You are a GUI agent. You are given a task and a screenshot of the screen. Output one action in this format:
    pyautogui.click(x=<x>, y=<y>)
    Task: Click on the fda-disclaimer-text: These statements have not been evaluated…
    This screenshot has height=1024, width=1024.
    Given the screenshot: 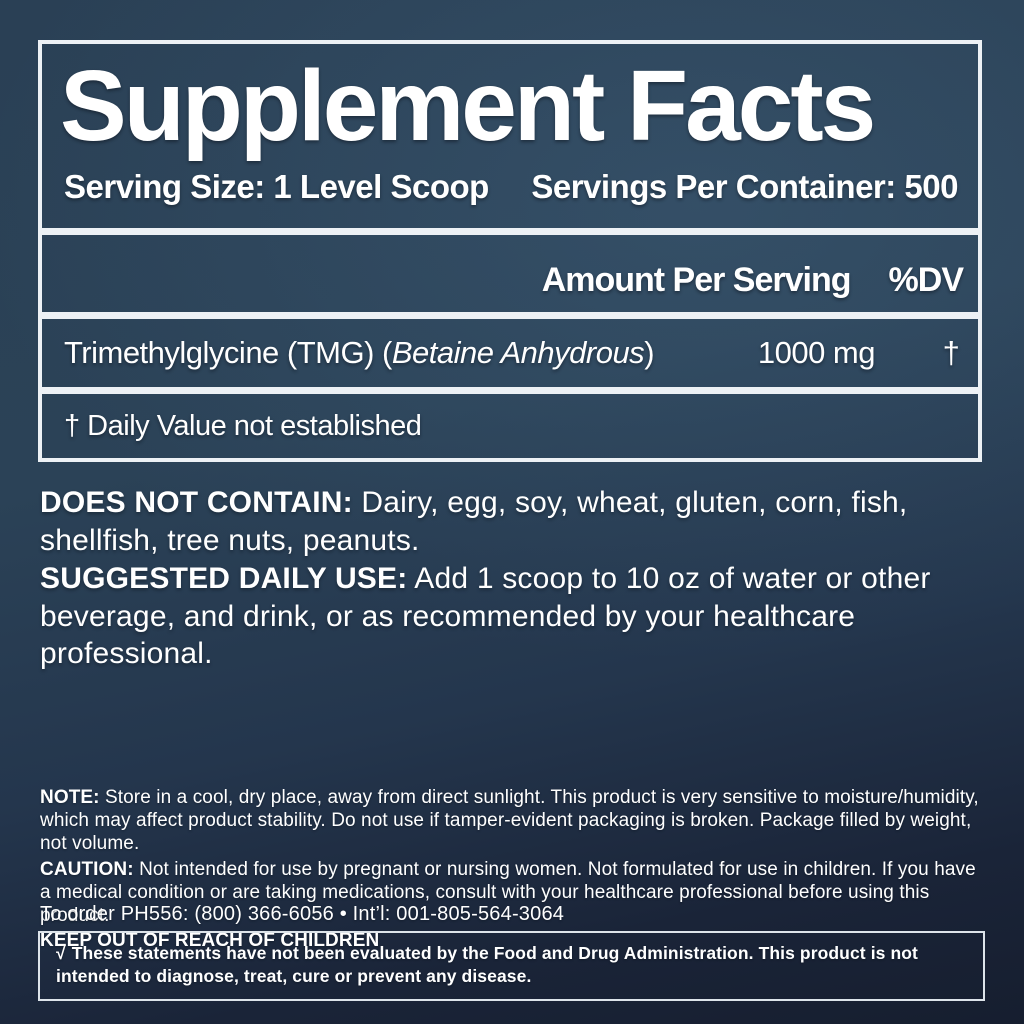 What is the action you would take?
    pyautogui.click(x=487, y=964)
    